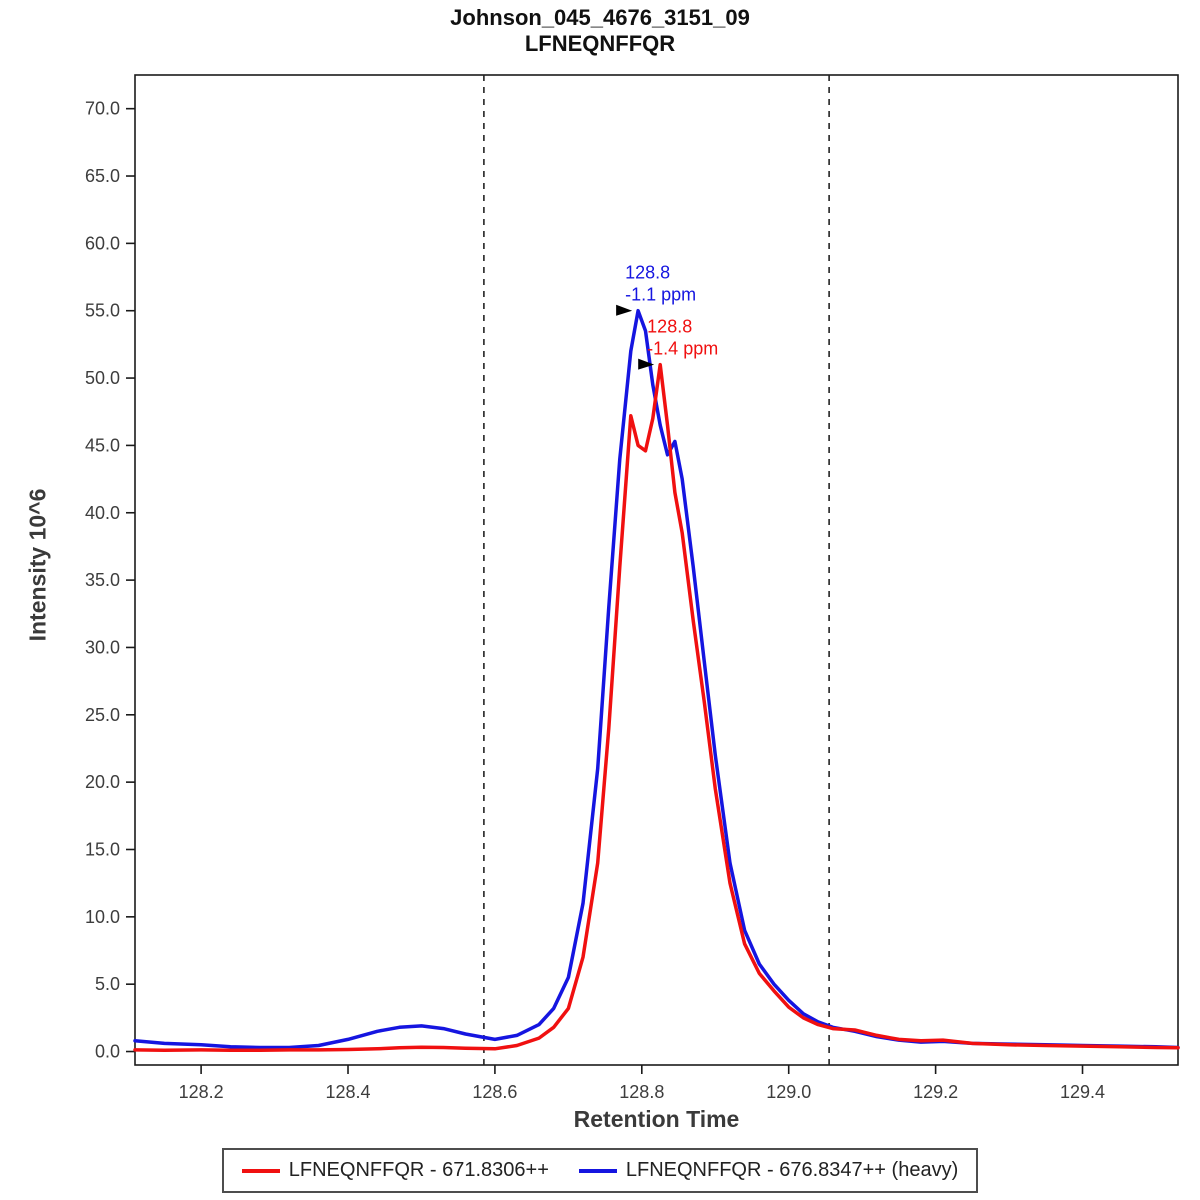 Image resolution: width=1200 pixels, height=1200 pixels. What do you see at coordinates (660, 295) in the screenshot?
I see `peak-annotation: -1.1 ppm` at bounding box center [660, 295].